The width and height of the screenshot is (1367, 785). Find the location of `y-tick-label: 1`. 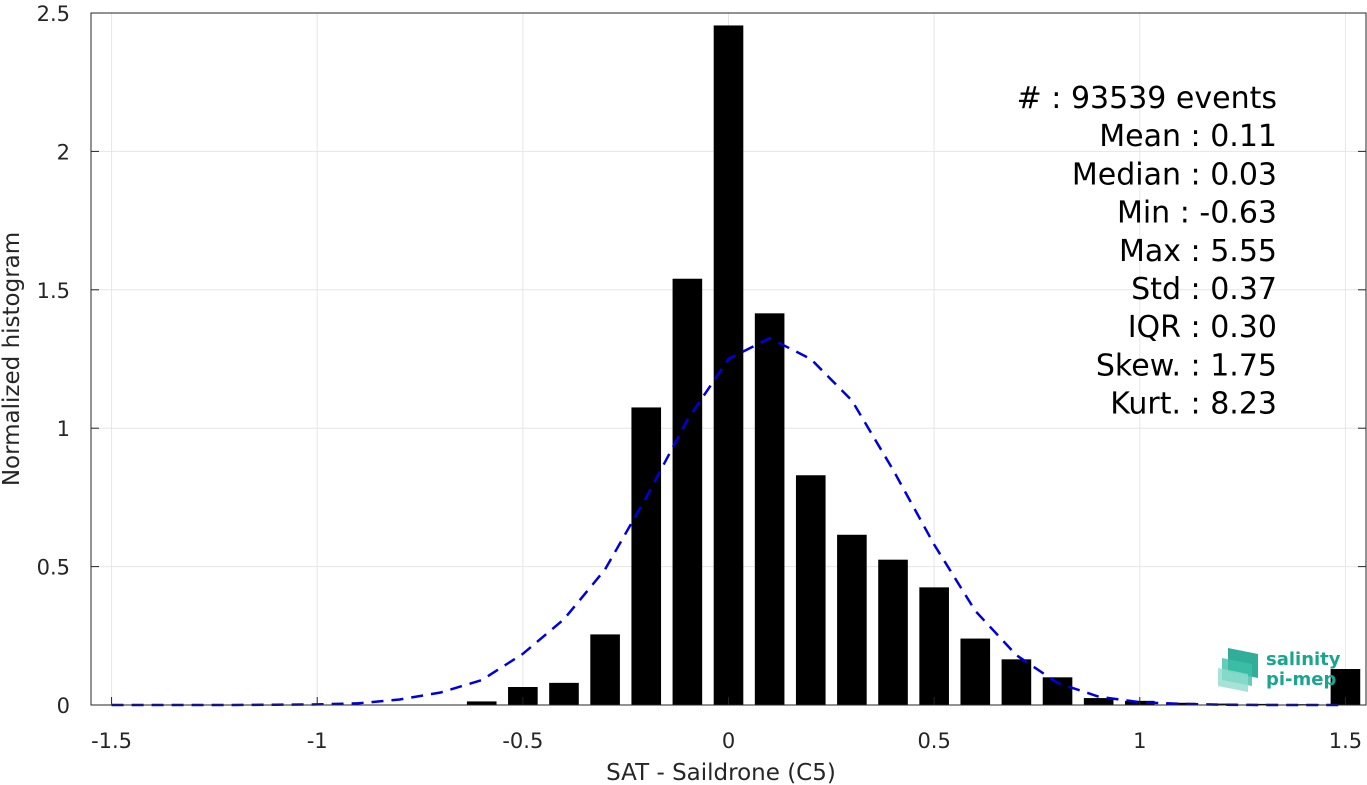

y-tick-label: 1 is located at coordinates (63, 429).